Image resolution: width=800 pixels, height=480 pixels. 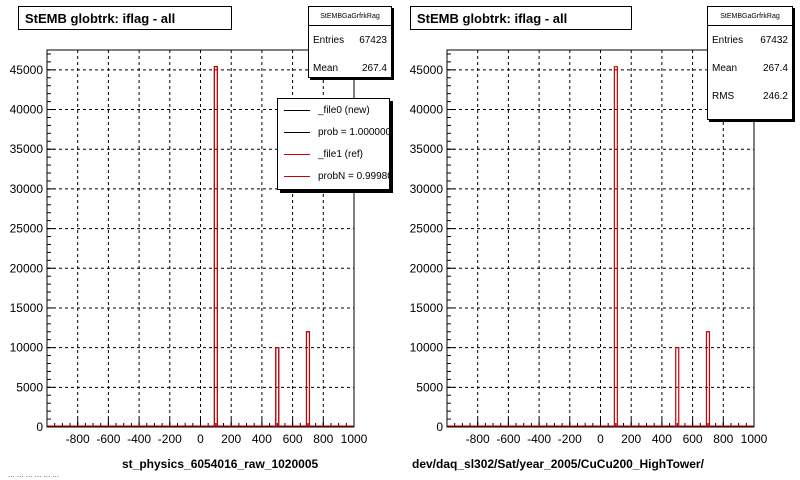 What do you see at coordinates (723, 96) in the screenshot?
I see `stats-label: RMS` at bounding box center [723, 96].